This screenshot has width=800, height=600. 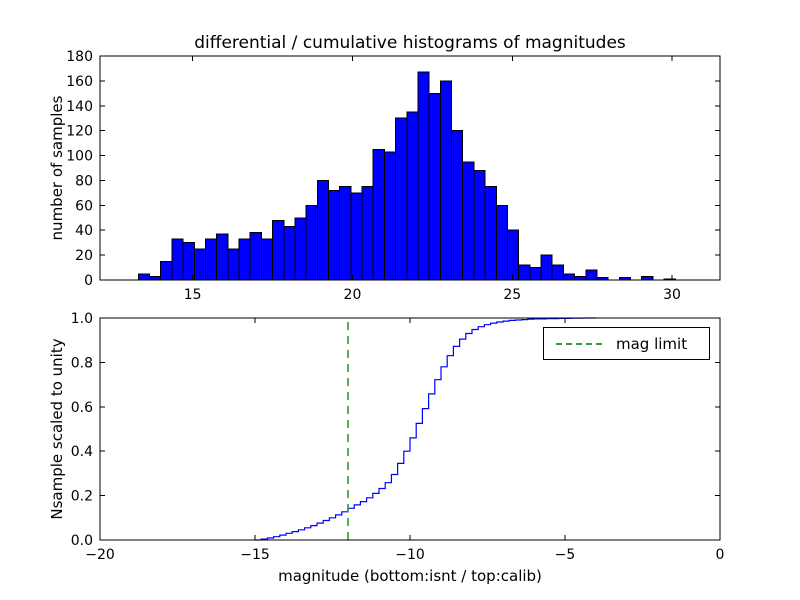 I want to click on bottom-y-axis-label: Nsample scaled to unity, so click(x=57, y=429).